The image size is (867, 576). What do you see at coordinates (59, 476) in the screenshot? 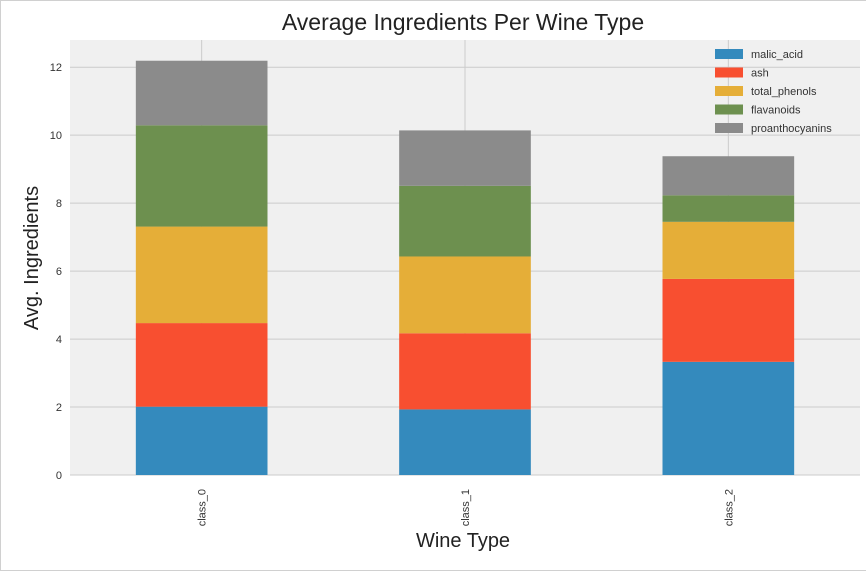
I see `y-tick-label: 0` at bounding box center [59, 476].